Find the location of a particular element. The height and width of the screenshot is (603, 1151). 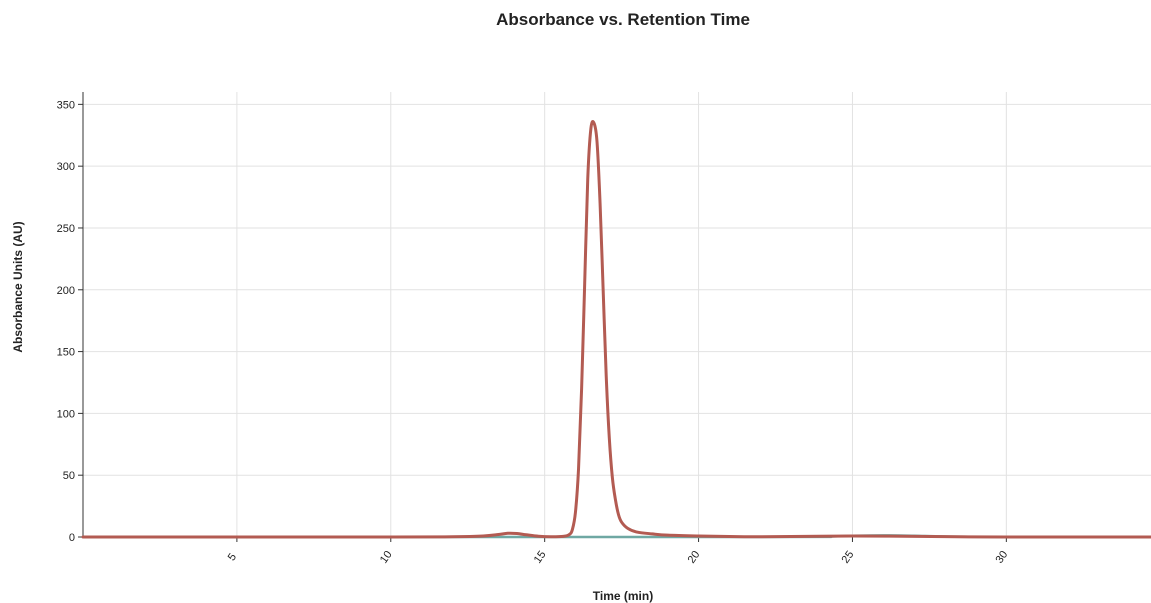

y-tick-label: 250 is located at coordinates (66, 229).